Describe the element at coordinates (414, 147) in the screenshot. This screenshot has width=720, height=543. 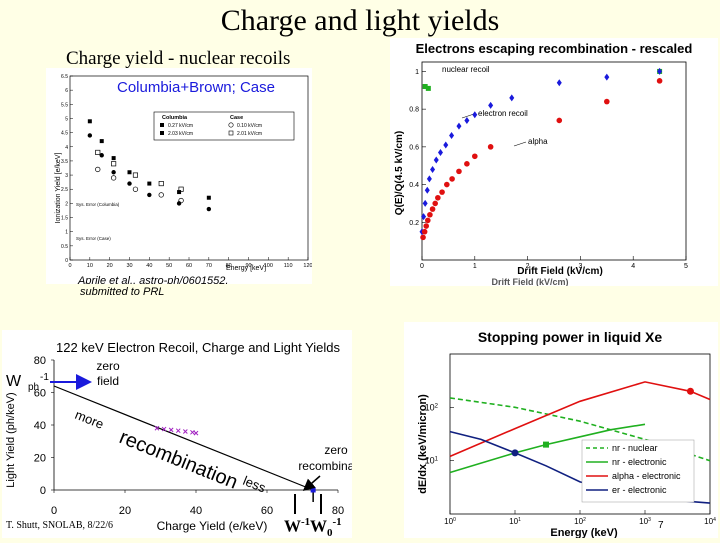
I see `y-tick-label: 0.6` at that location.